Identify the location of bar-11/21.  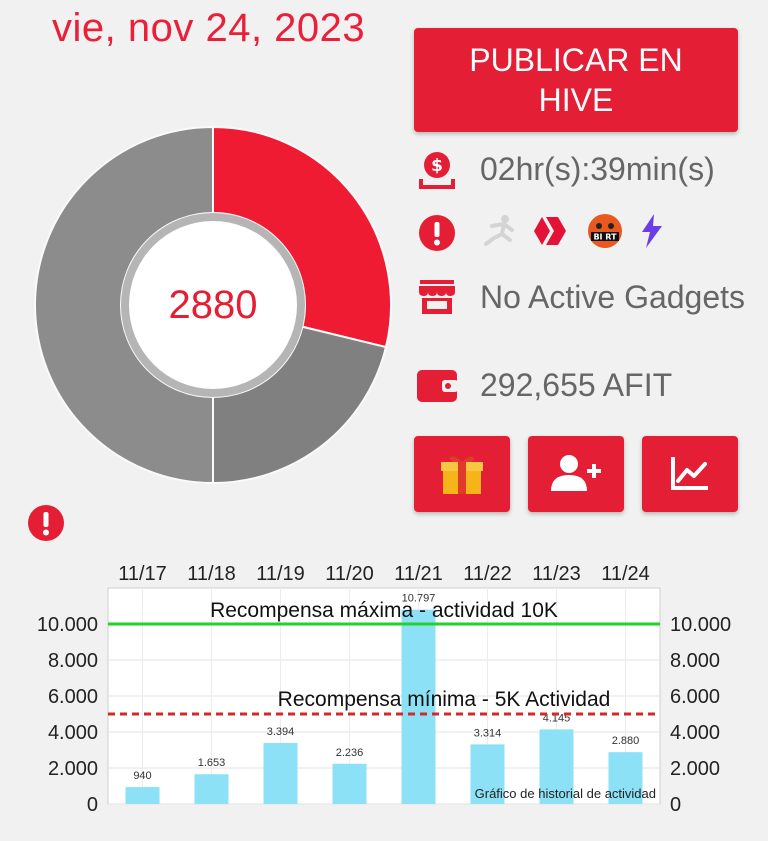
(418, 706).